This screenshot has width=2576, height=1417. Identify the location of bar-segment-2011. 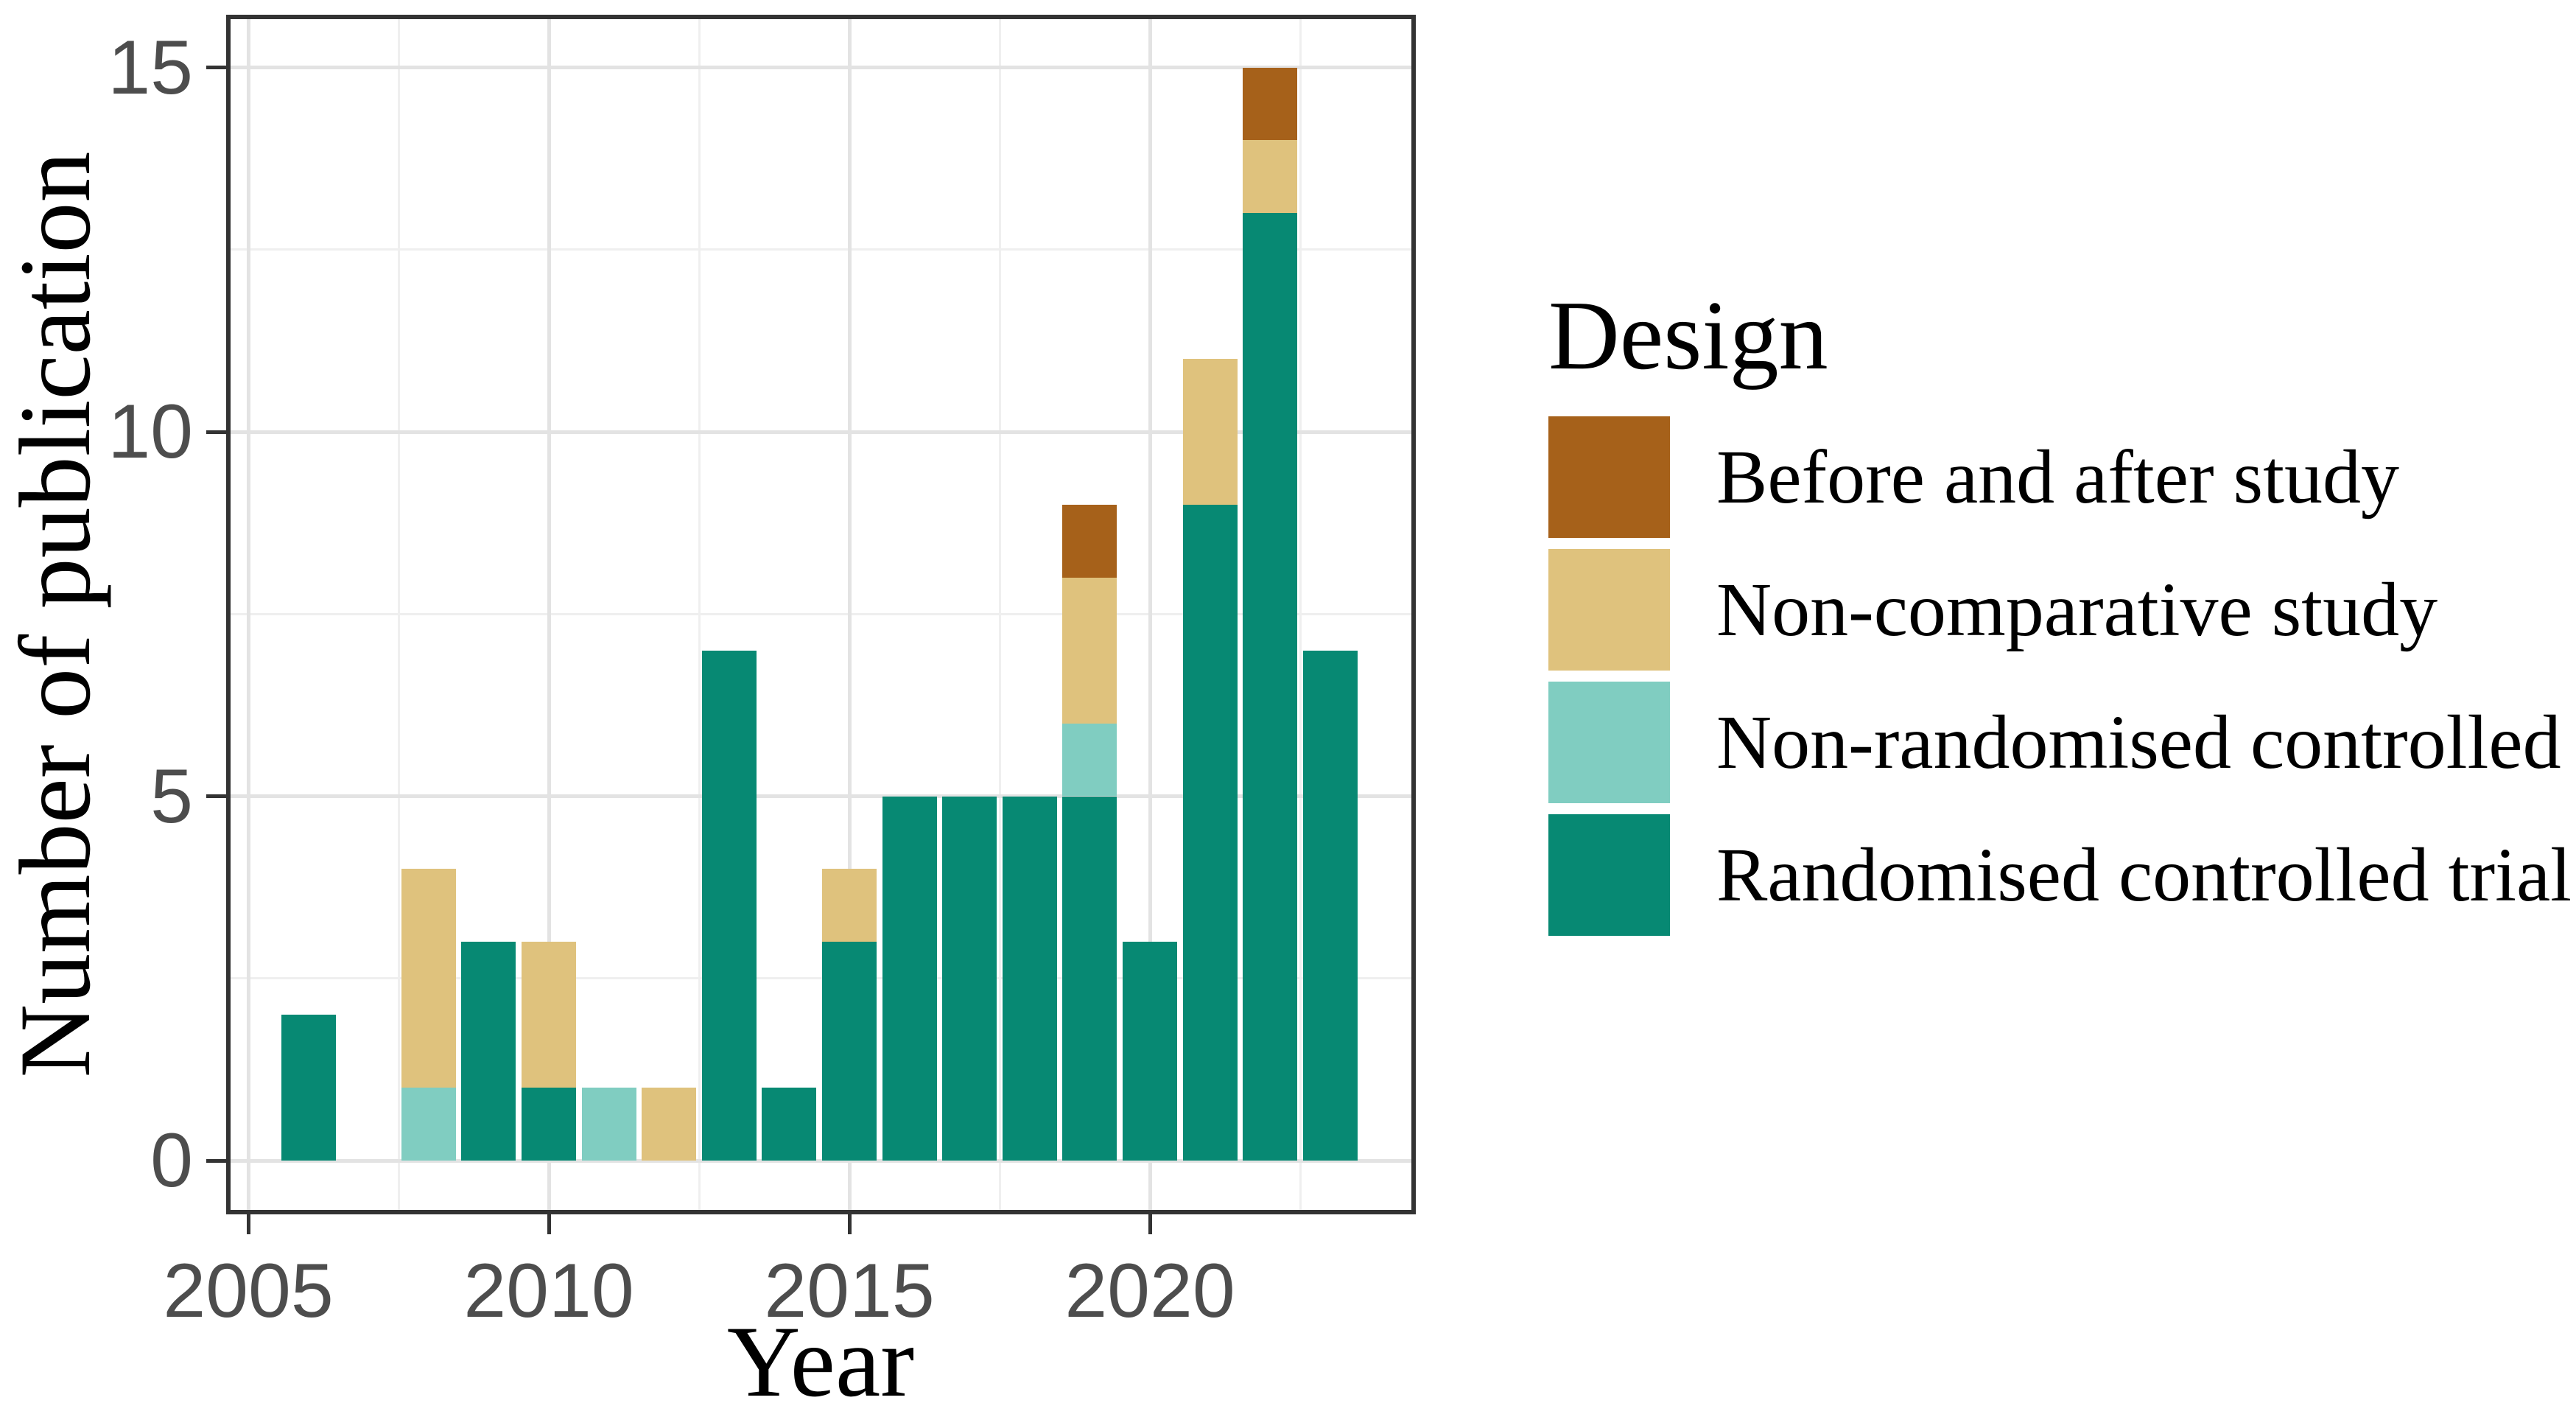
(608, 1124).